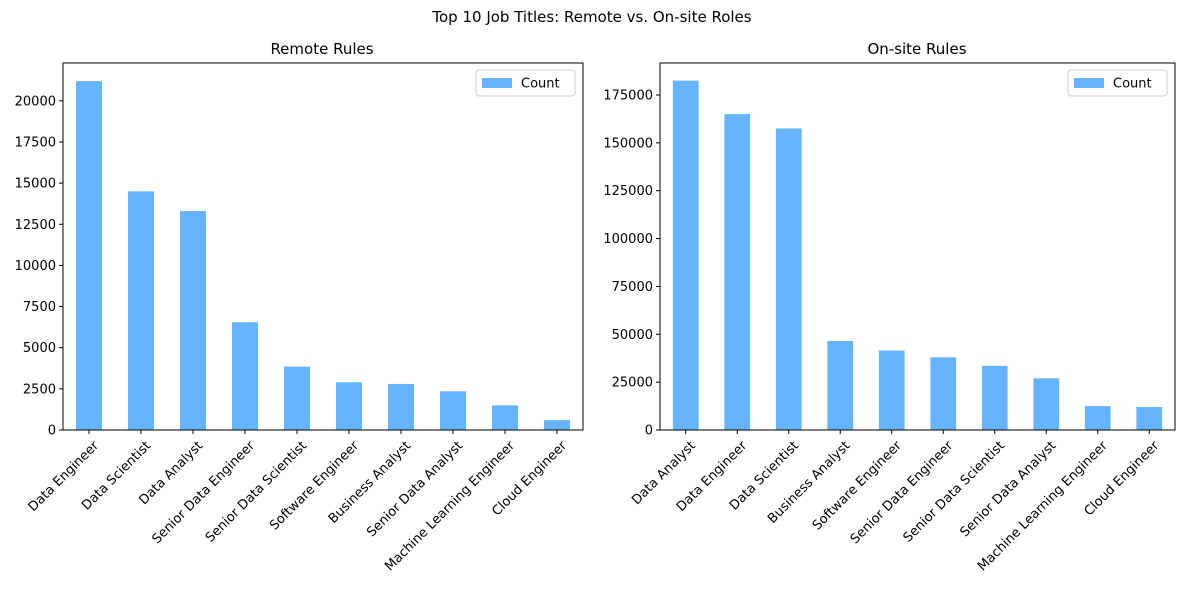 The height and width of the screenshot is (593, 1185). Describe the element at coordinates (628, 143) in the screenshot. I see `y-tick-label: 150000` at that location.